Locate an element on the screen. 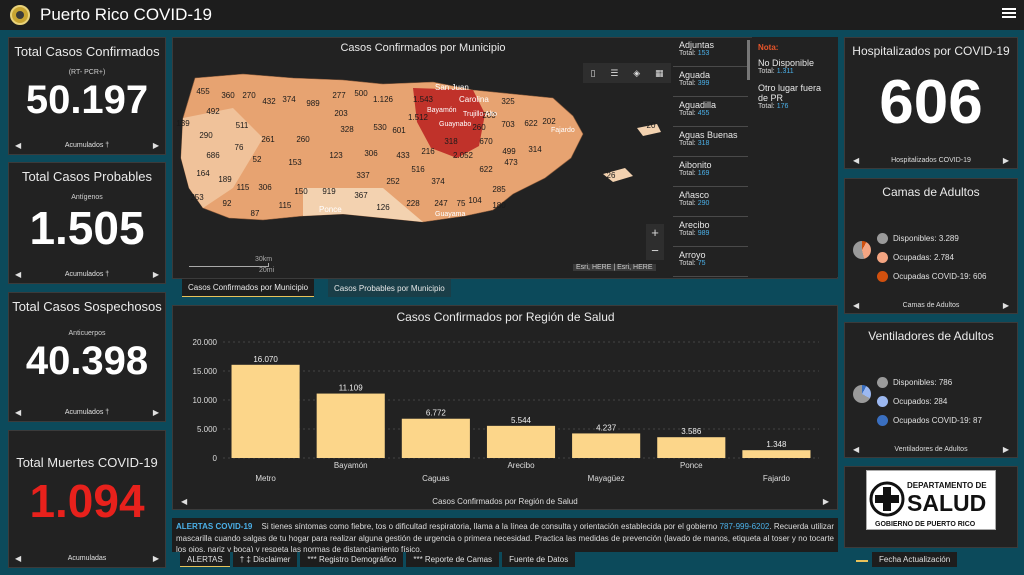  tab-registro-demografico: *** Registro Demográfico is located at coordinates (352, 559).